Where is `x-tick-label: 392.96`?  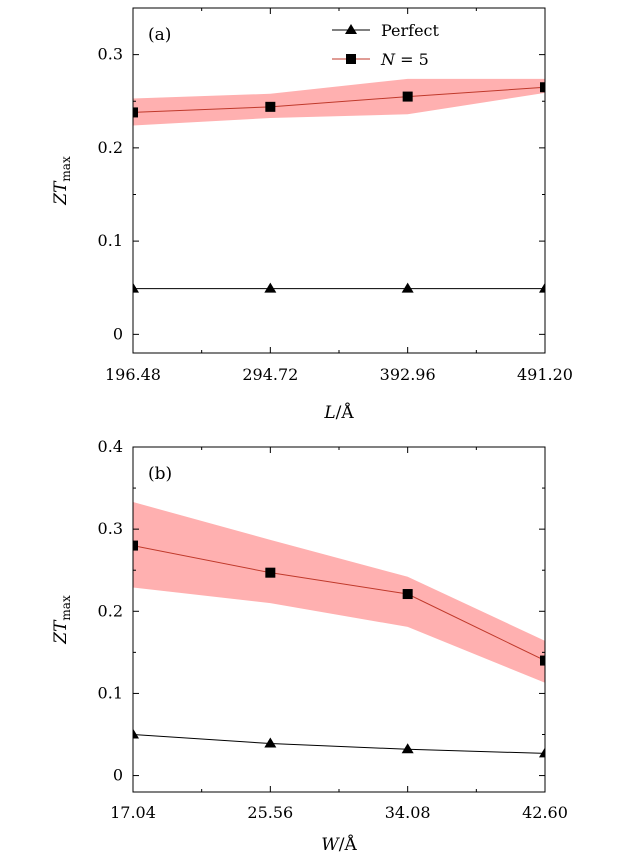 x-tick-label: 392.96 is located at coordinates (408, 374).